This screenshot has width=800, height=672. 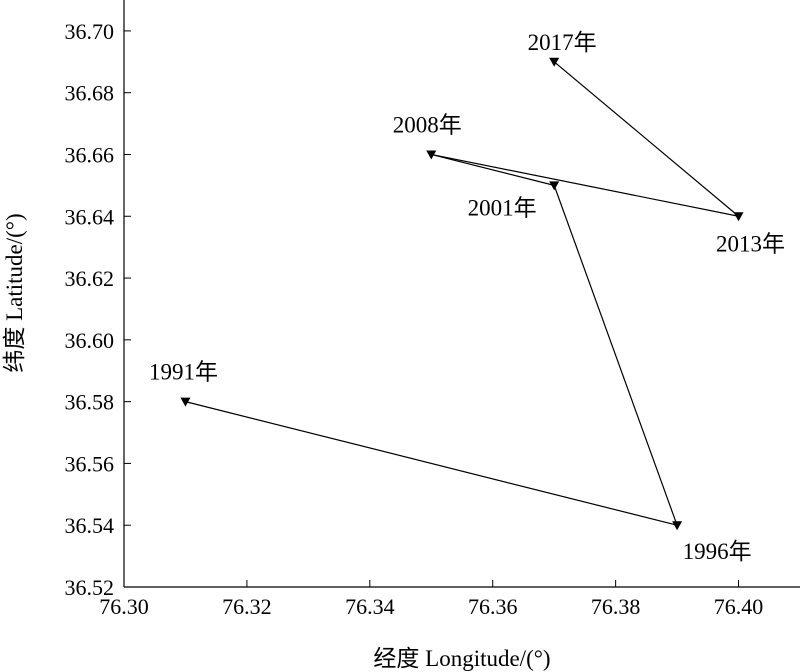 I want to click on y-tick-label: 36.54, so click(x=90, y=525).